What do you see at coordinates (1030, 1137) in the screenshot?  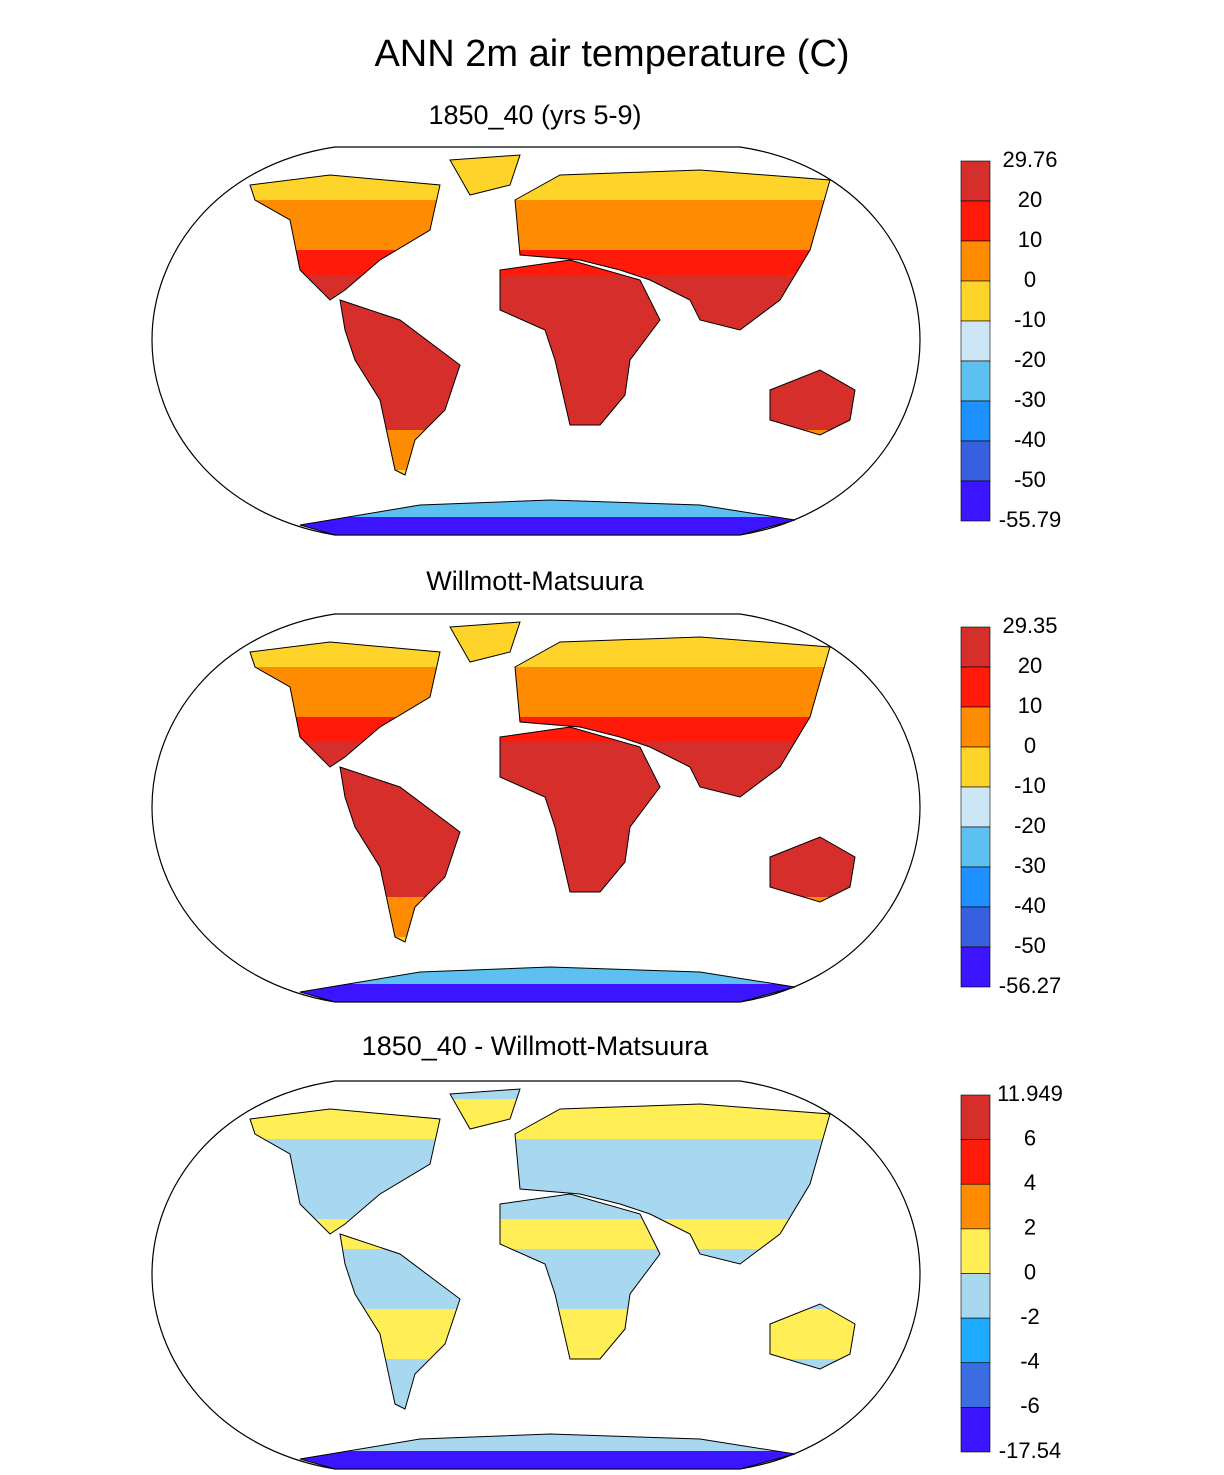 I see `colorbar-label: 6` at bounding box center [1030, 1137].